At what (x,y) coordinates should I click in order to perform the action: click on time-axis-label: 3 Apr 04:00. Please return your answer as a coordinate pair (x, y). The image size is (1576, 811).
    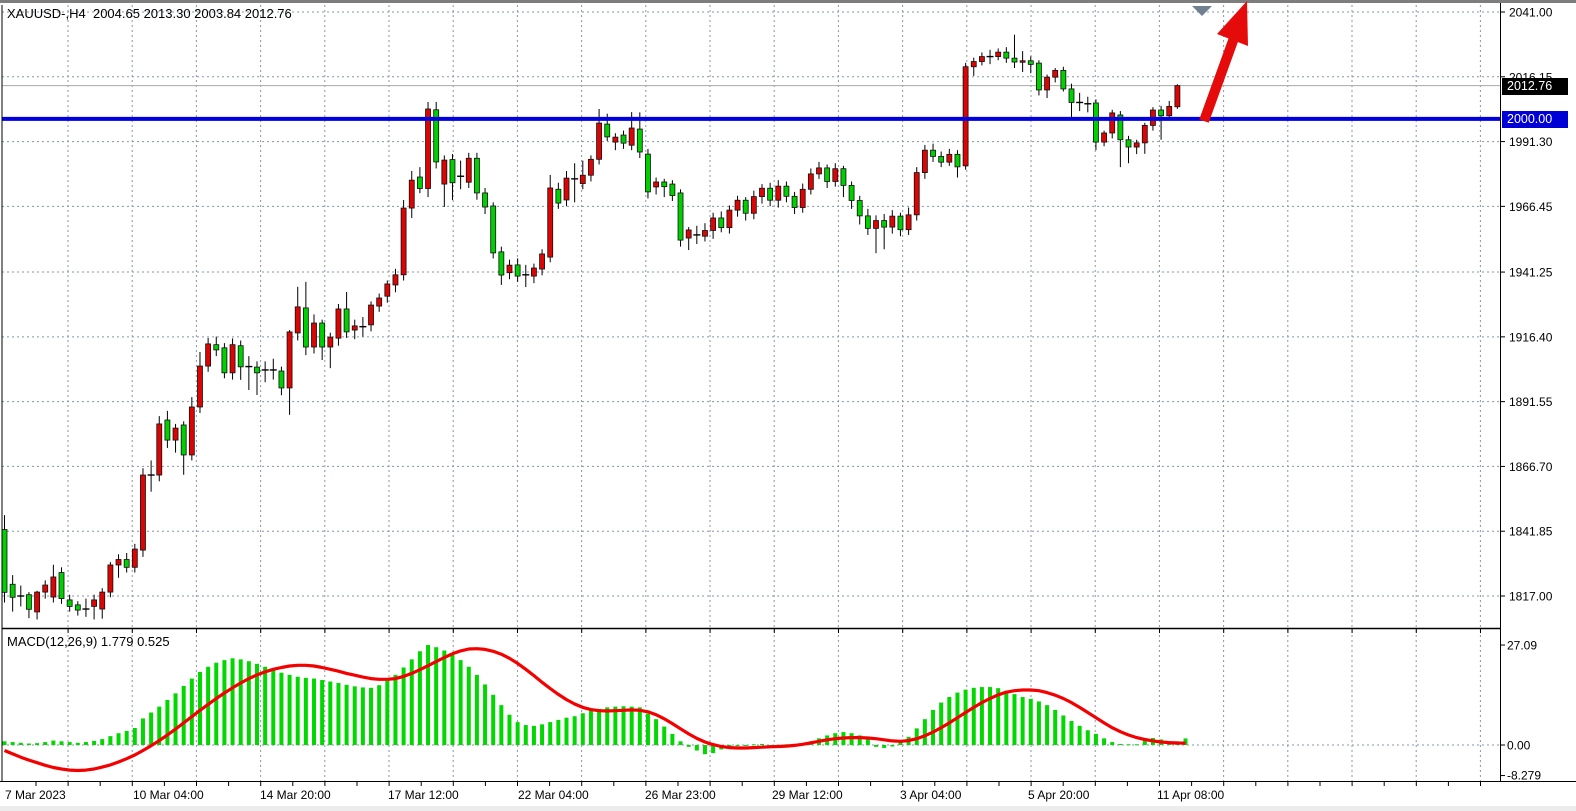
    Looking at the image, I should click on (931, 795).